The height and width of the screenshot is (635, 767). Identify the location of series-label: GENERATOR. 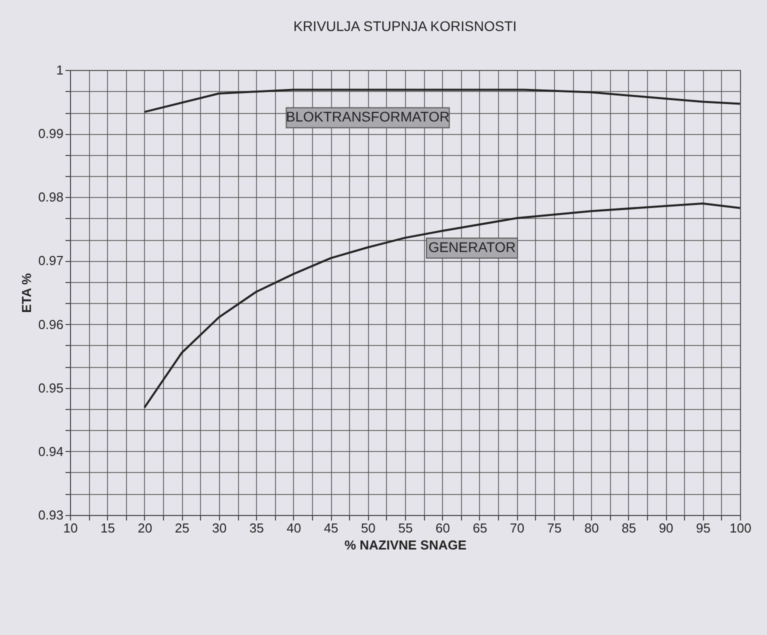
(472, 247).